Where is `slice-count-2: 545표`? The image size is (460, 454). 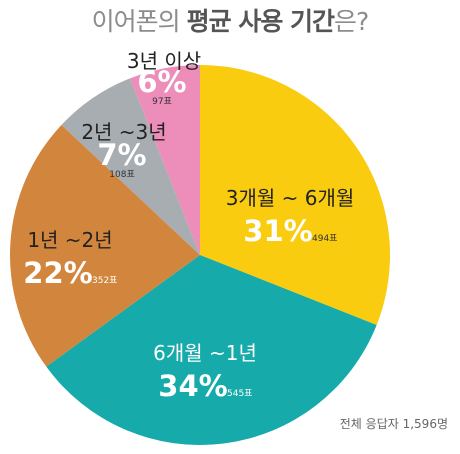
slice-count-2: 545표 is located at coordinates (239, 394).